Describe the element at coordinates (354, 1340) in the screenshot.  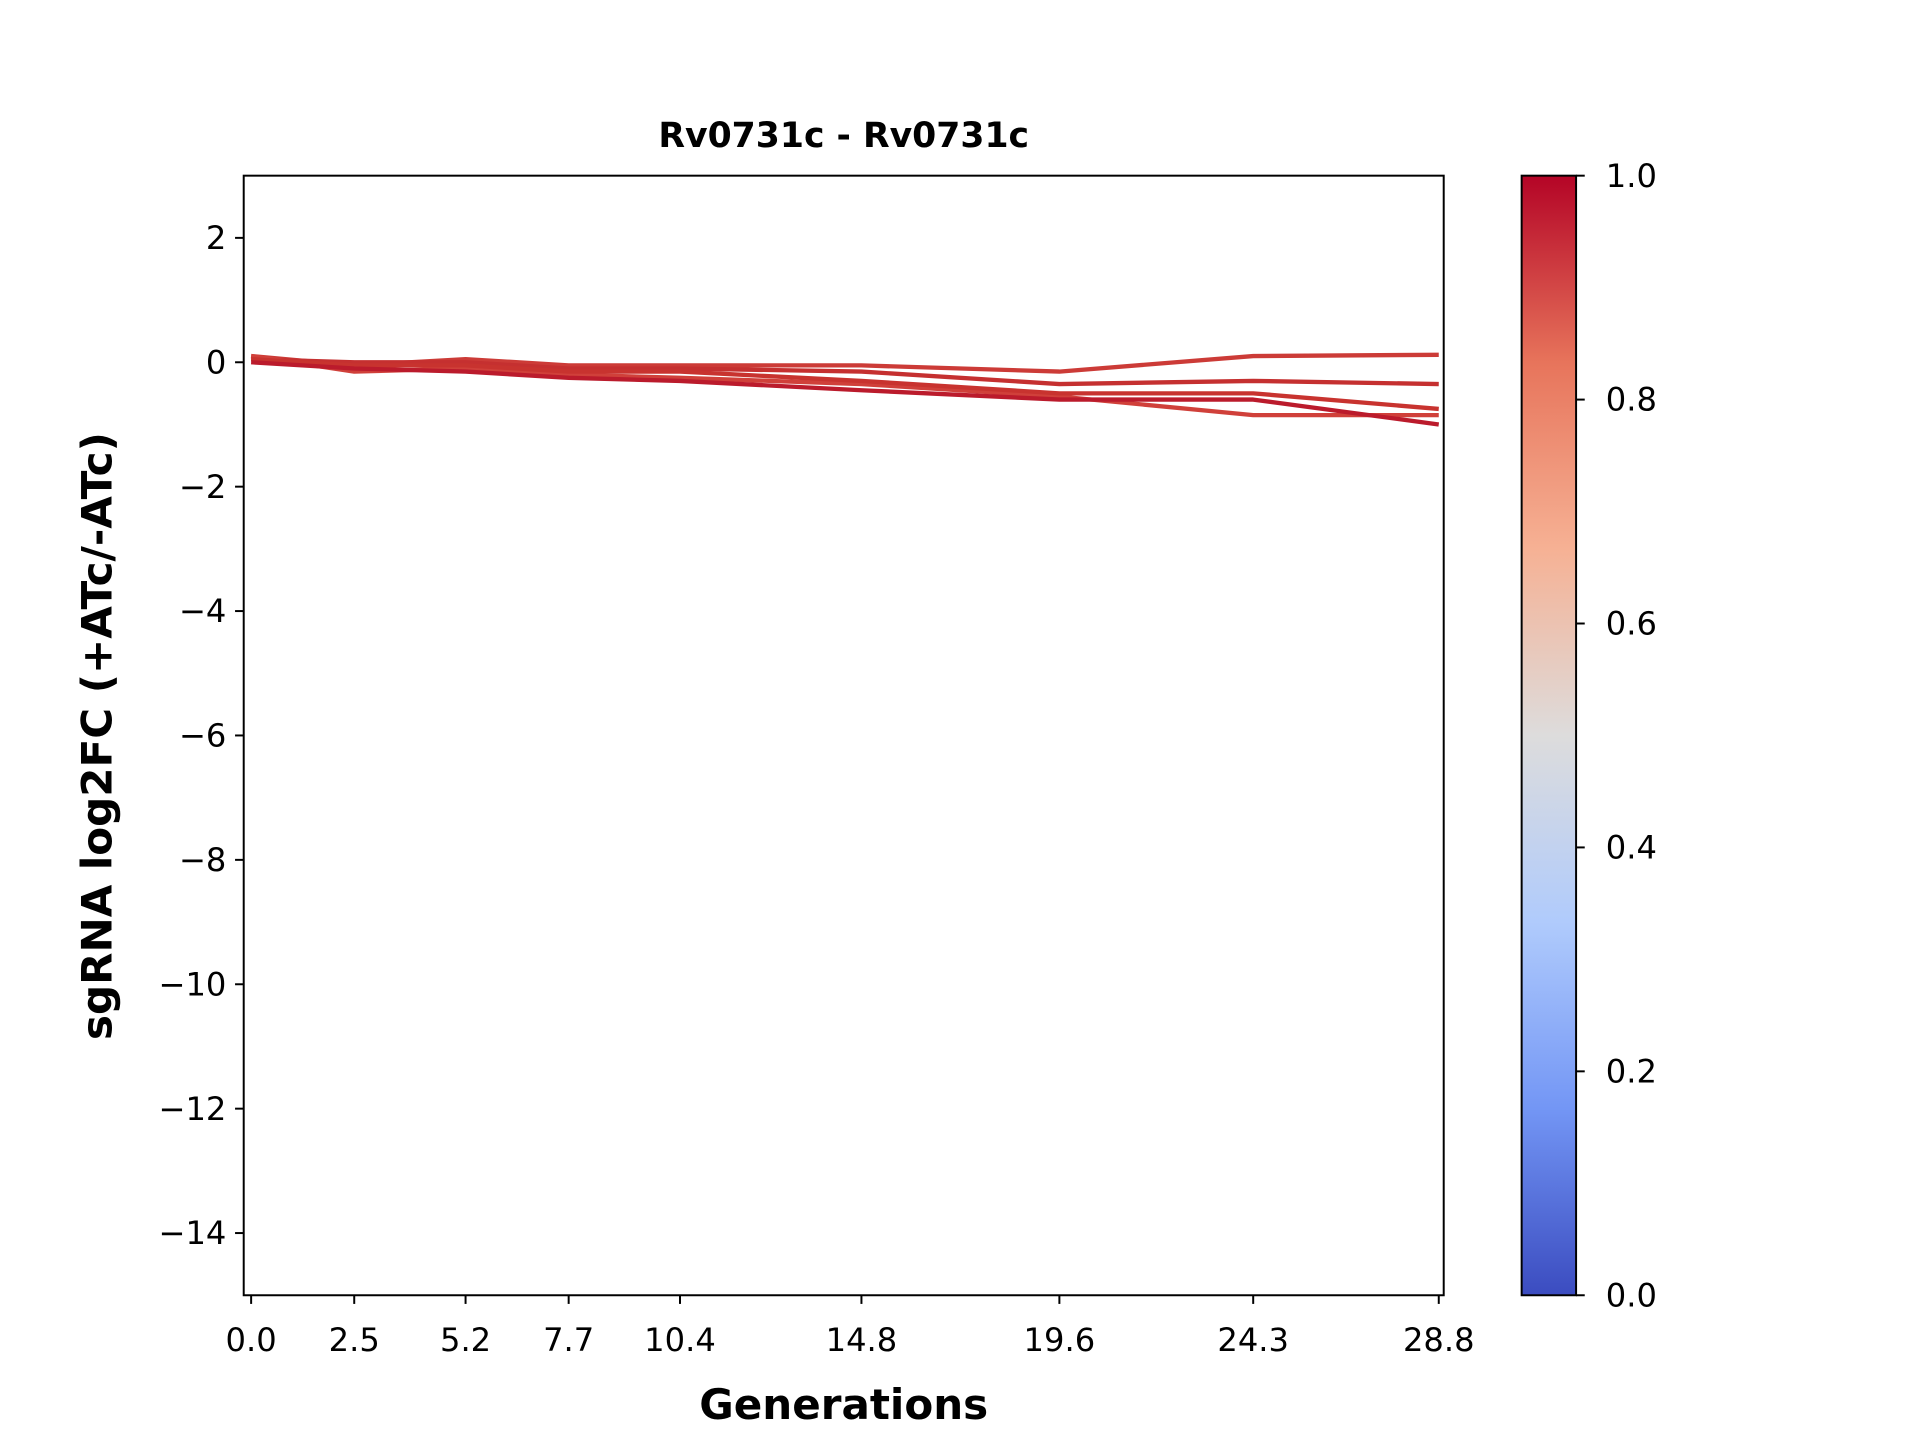
I see `x-tick-label: 2.5` at that location.